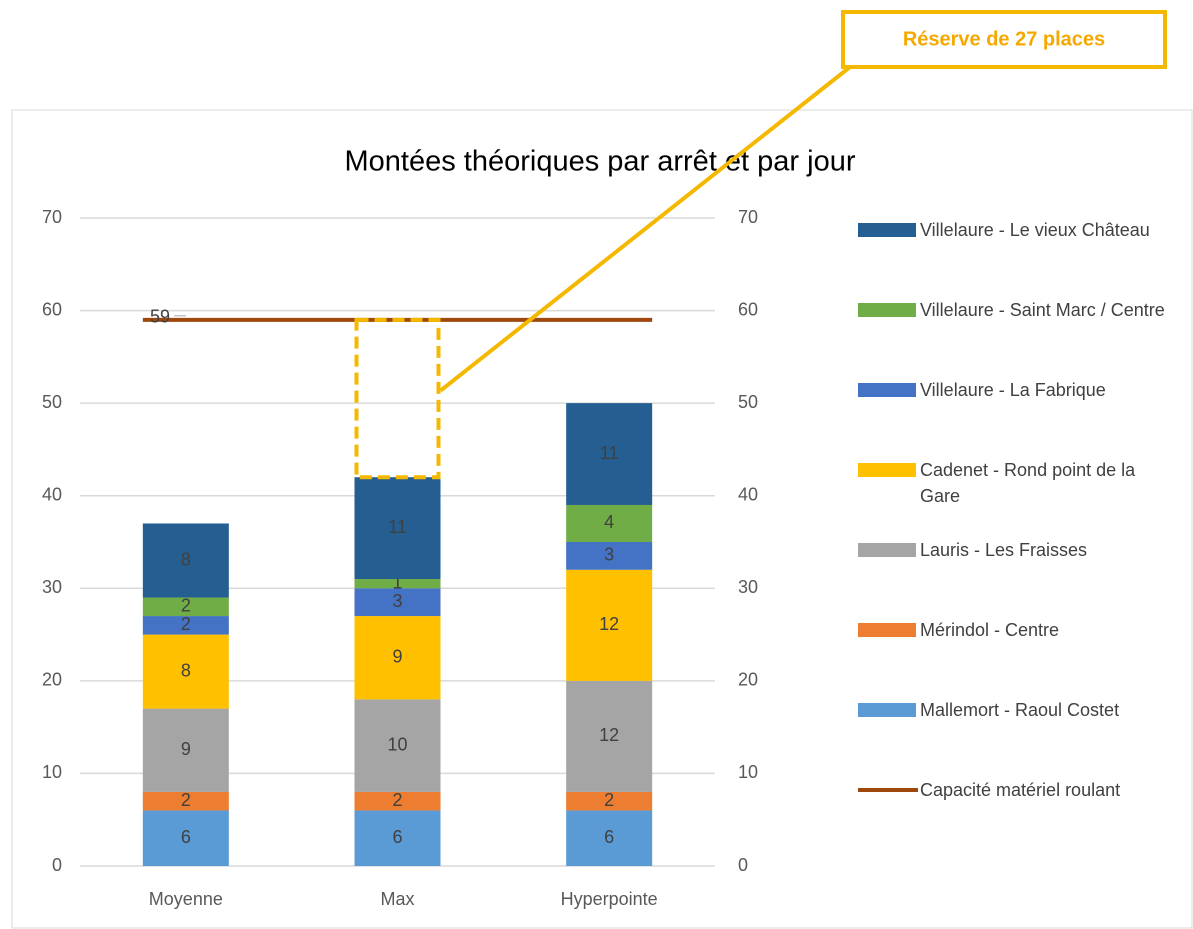 This screenshot has width=1193, height=929. Describe the element at coordinates (748, 680) in the screenshot. I see `y2-tick-label: 20` at that location.